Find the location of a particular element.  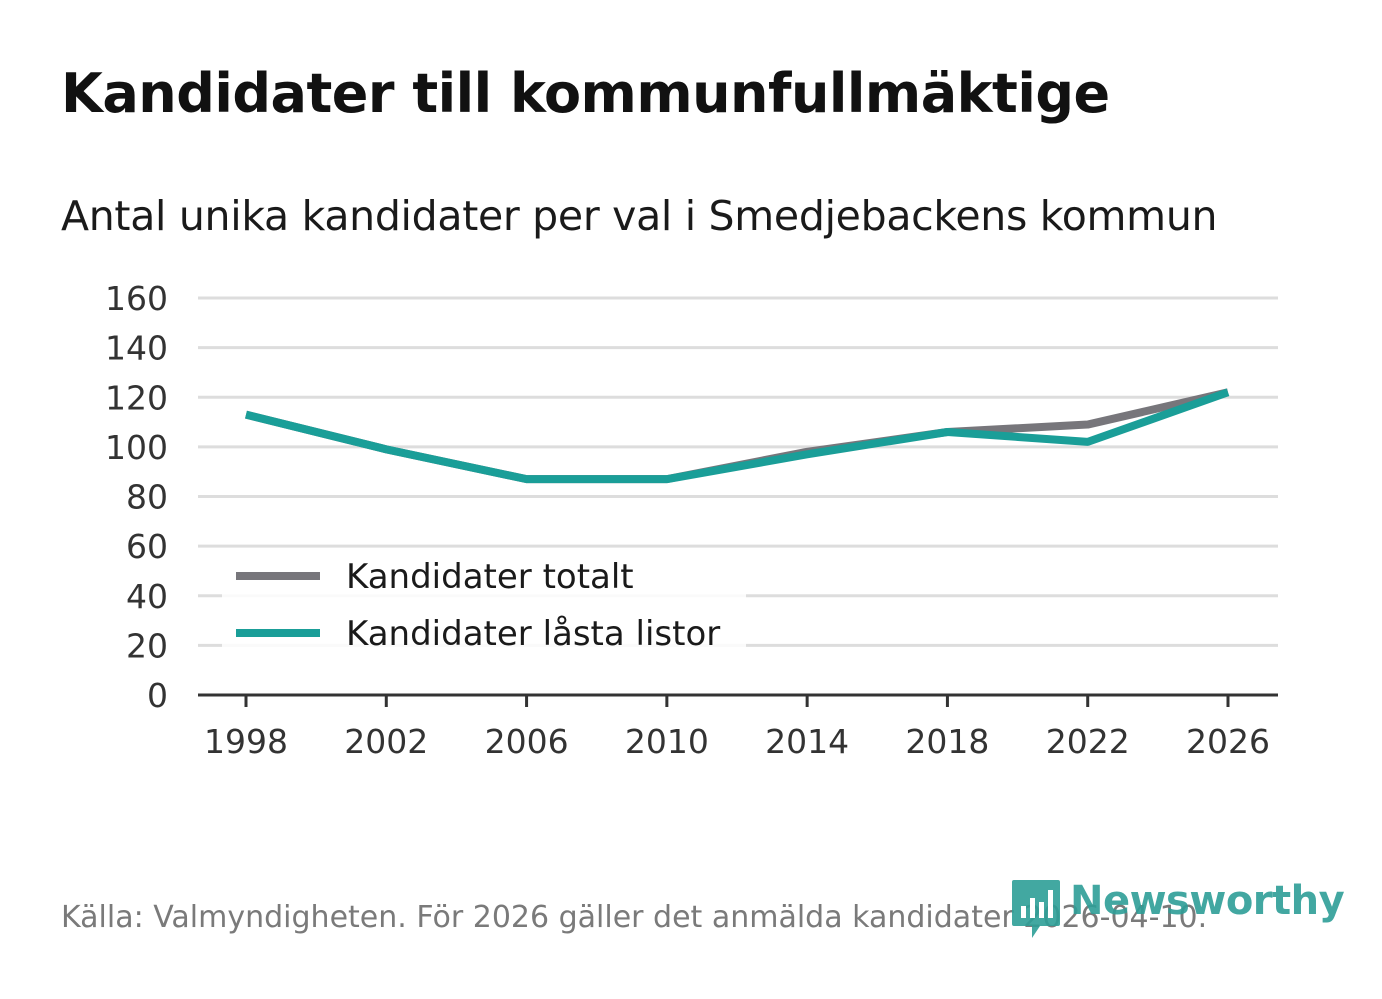

newsworthy-logo-text: Newsworthy is located at coordinates (1207, 901).